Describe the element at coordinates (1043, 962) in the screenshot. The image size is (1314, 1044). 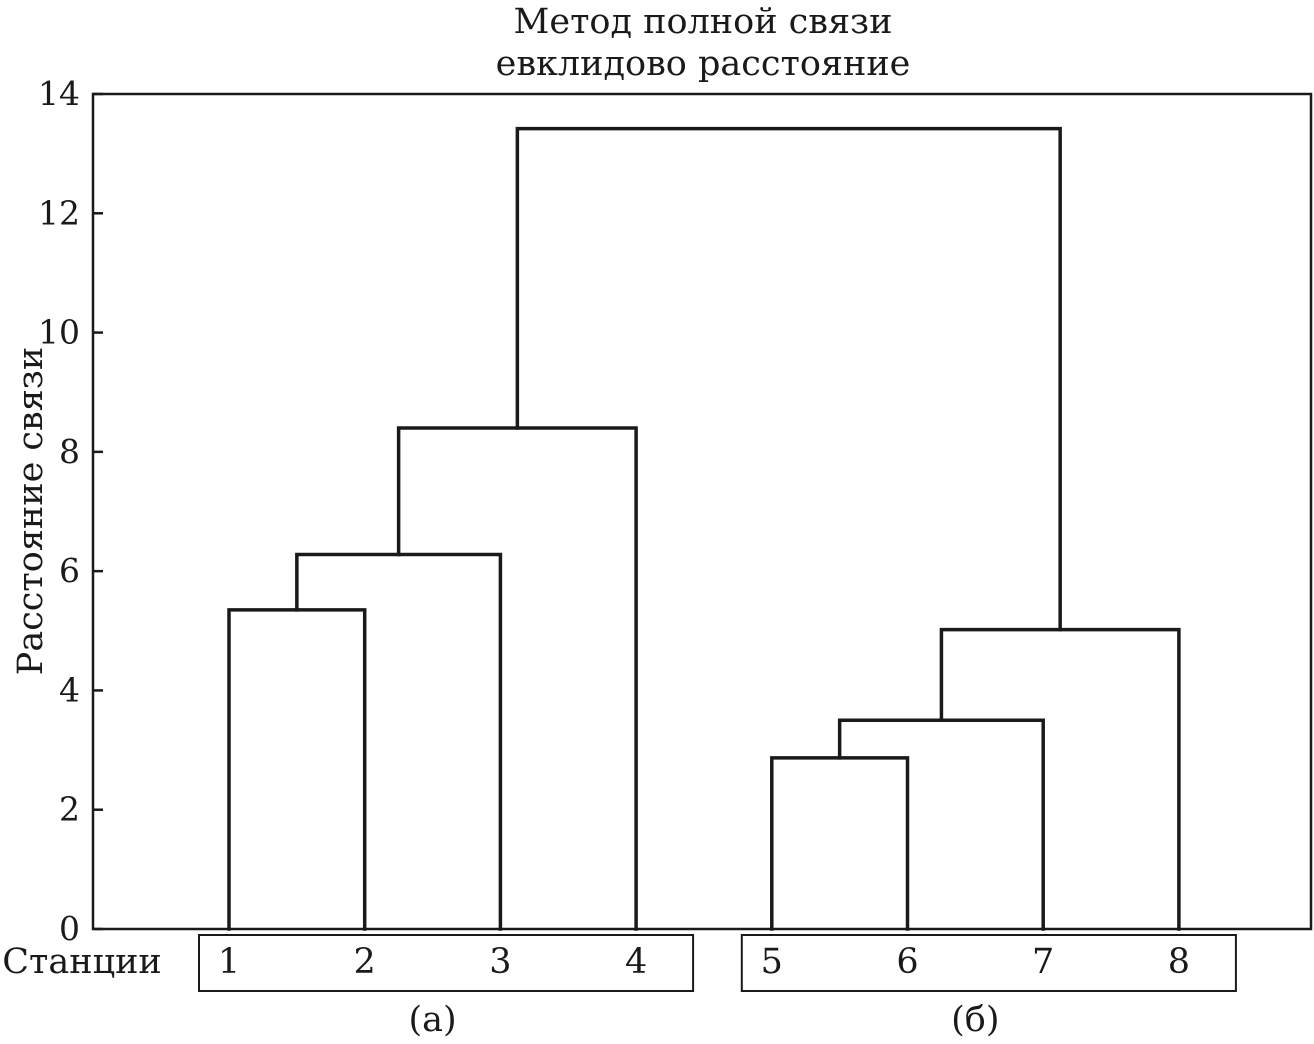
I see `station-label: 7` at that location.